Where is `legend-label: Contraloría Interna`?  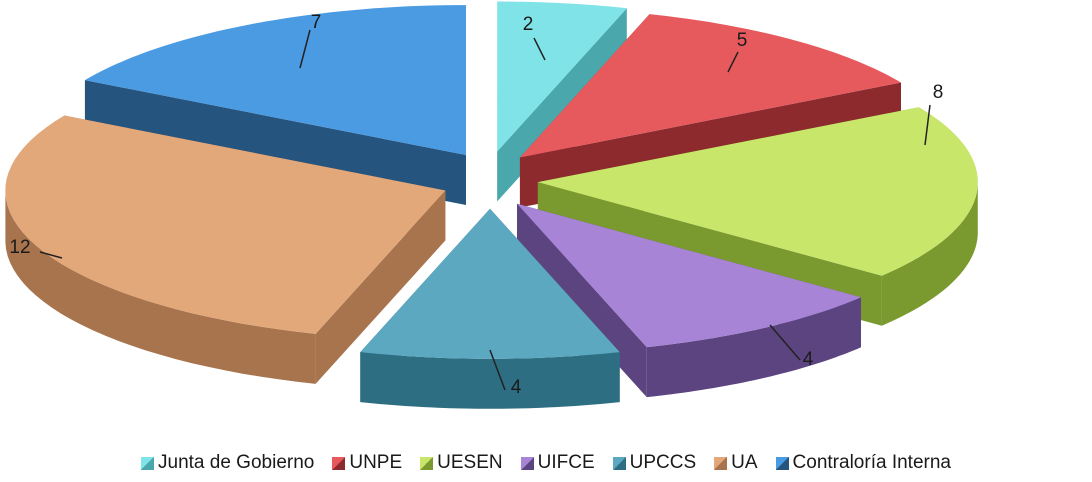
legend-label: Contraloría Interna is located at coordinates (871, 462).